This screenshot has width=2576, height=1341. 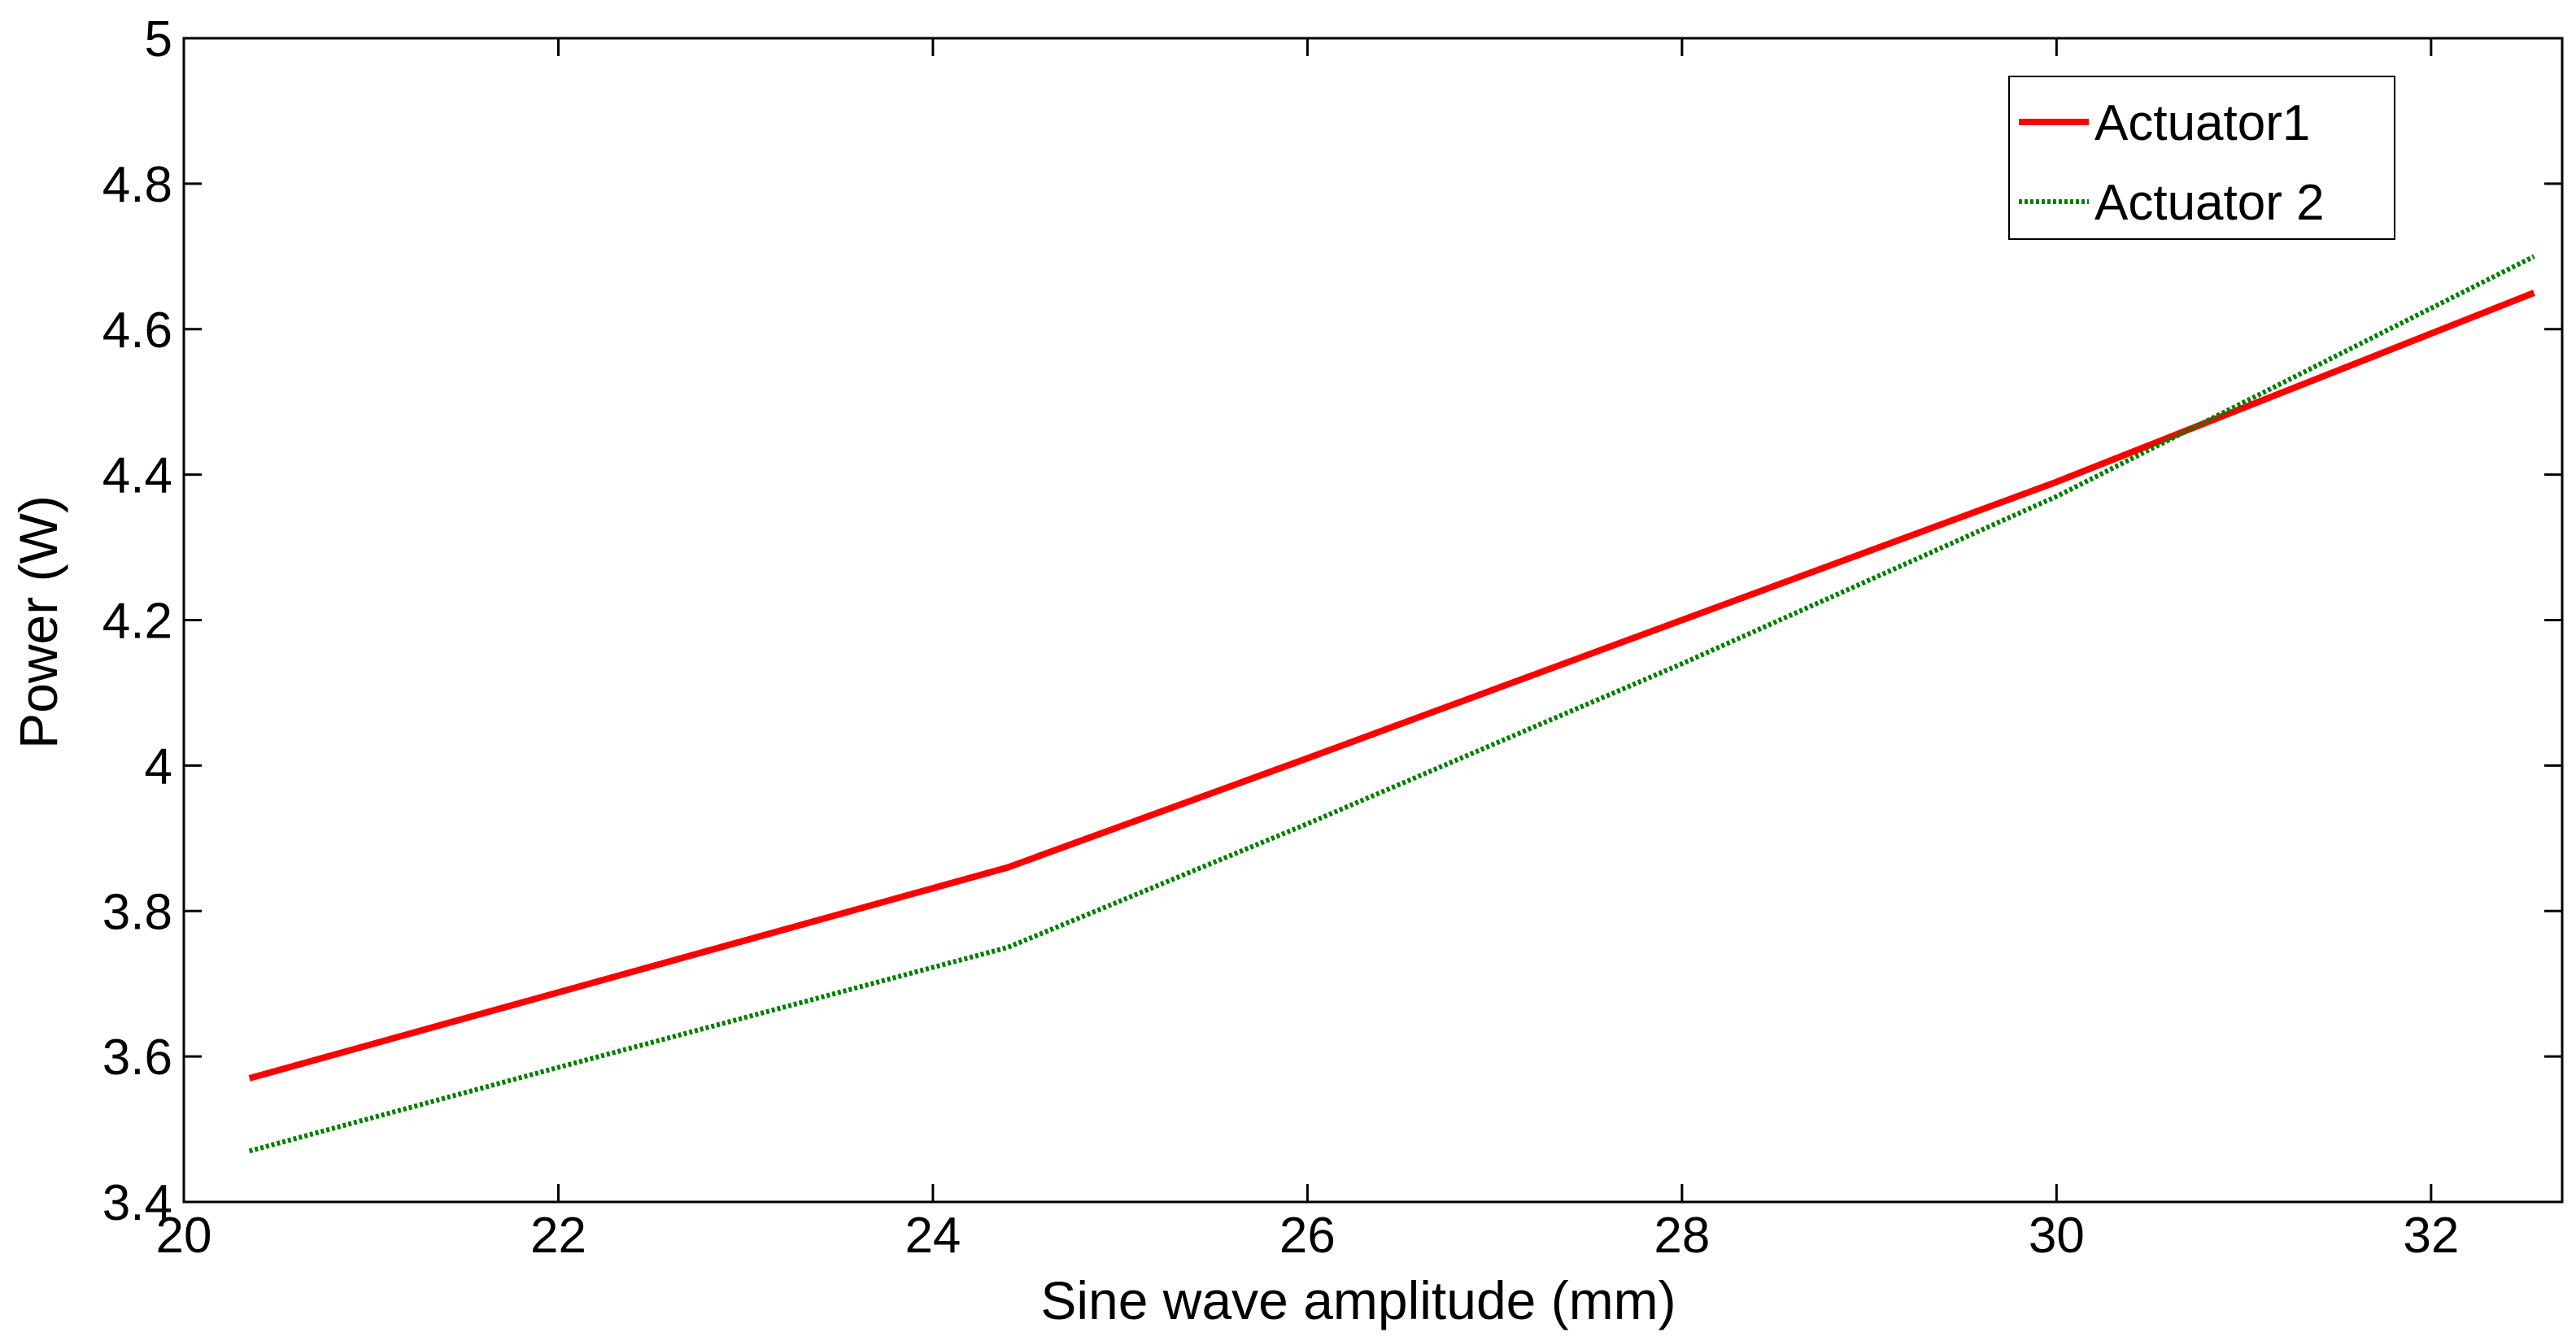 I want to click on x-tick-label: 22, so click(x=558, y=1236).